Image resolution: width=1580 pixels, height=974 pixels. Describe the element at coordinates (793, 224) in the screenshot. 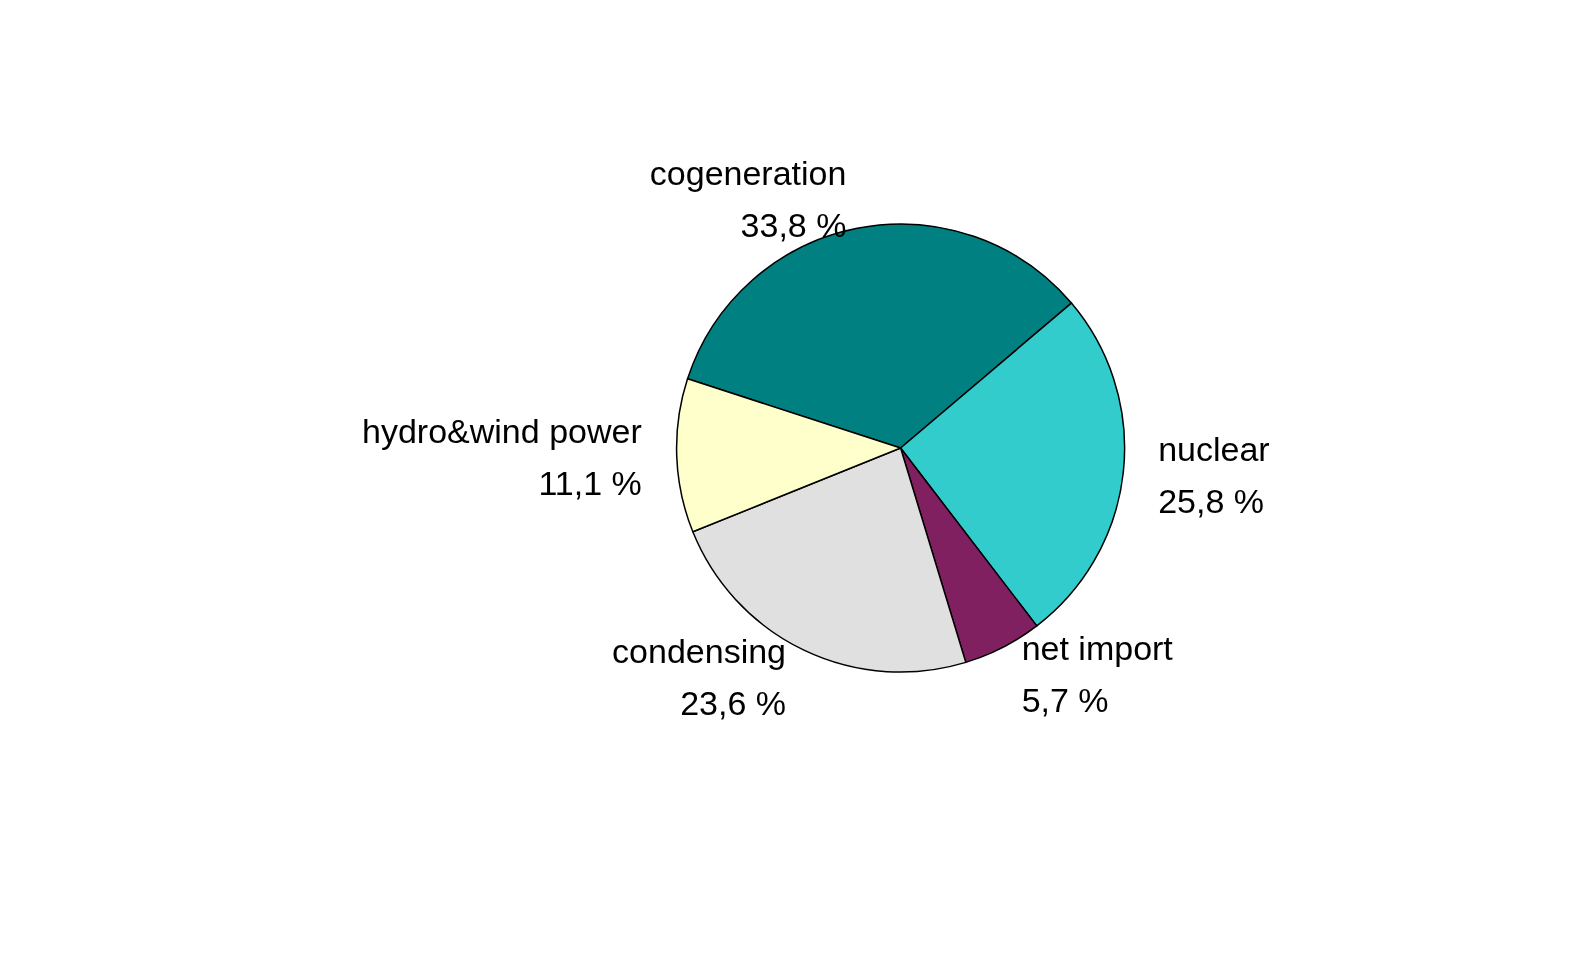

I see `data-label: 33,8 %` at that location.